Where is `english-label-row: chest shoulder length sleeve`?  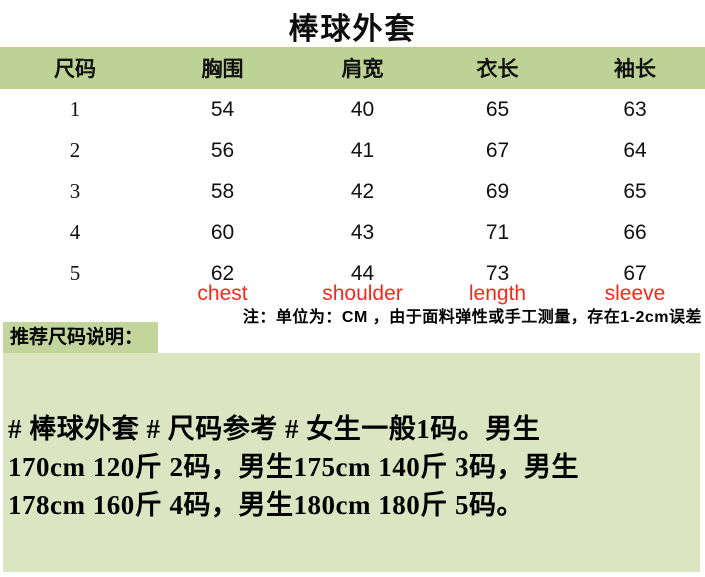
english-label-row: chest shoulder length sleeve is located at coordinates (352, 294).